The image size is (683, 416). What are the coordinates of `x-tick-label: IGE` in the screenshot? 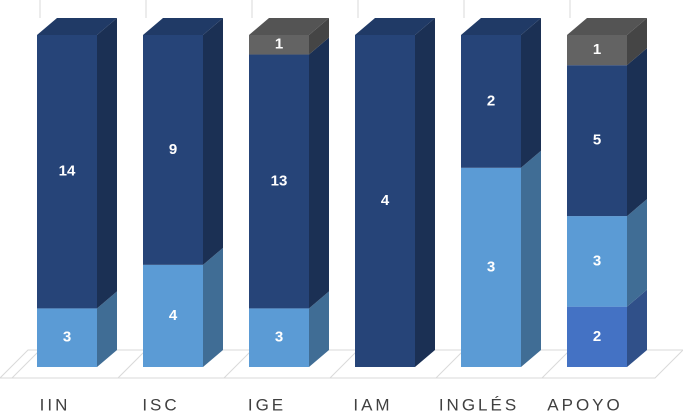 It's located at (267, 404).